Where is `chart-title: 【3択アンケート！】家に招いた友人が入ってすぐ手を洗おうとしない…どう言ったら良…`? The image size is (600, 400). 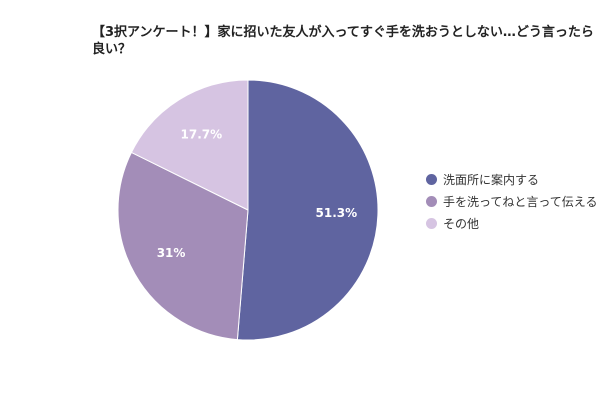 chart-title: 【3択アンケート！】家に招いた友人が入ってすぐ手を洗おうとしない…どう言ったら良… is located at coordinates (343, 41).